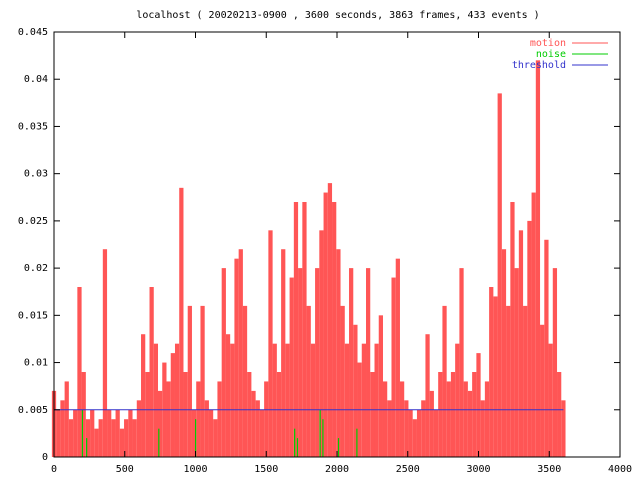 The height and width of the screenshot is (480, 640). Describe the element at coordinates (54, 469) in the screenshot. I see `x-tick-label: 0` at that location.